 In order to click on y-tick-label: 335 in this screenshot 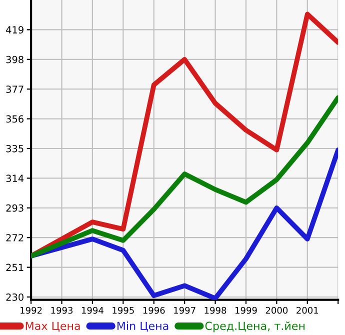, I will do `click(15, 148)`.